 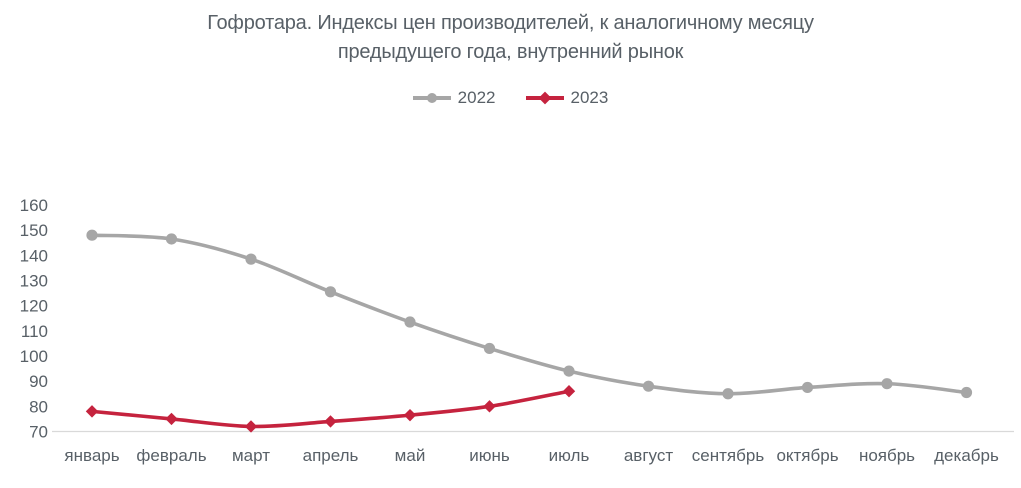 What do you see at coordinates (476, 97) in the screenshot?
I see `legend-label: 2022` at bounding box center [476, 97].